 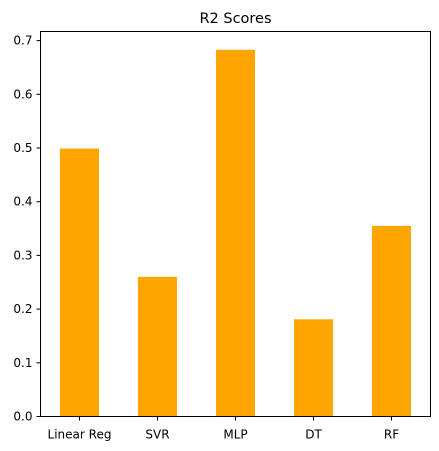 I want to click on x-tick-label: RF, so click(x=391, y=435).